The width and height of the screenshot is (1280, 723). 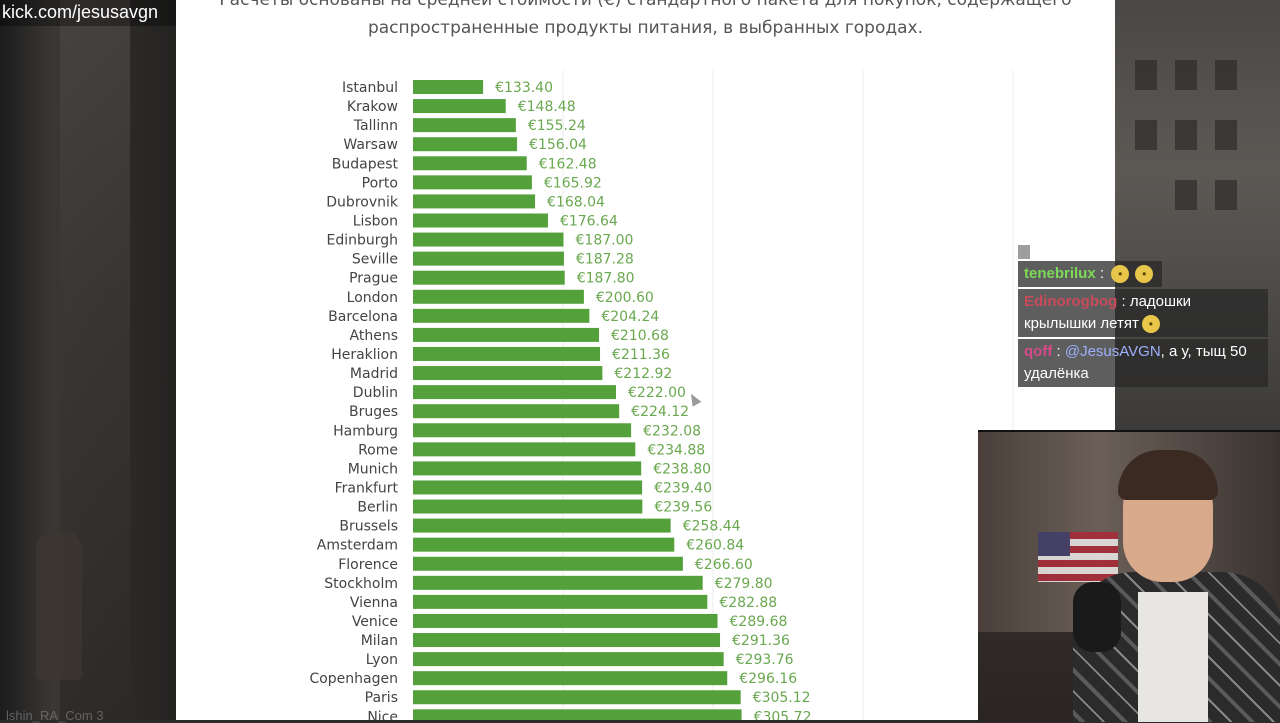 I want to click on city-label: Barcelona, so click(x=363, y=317).